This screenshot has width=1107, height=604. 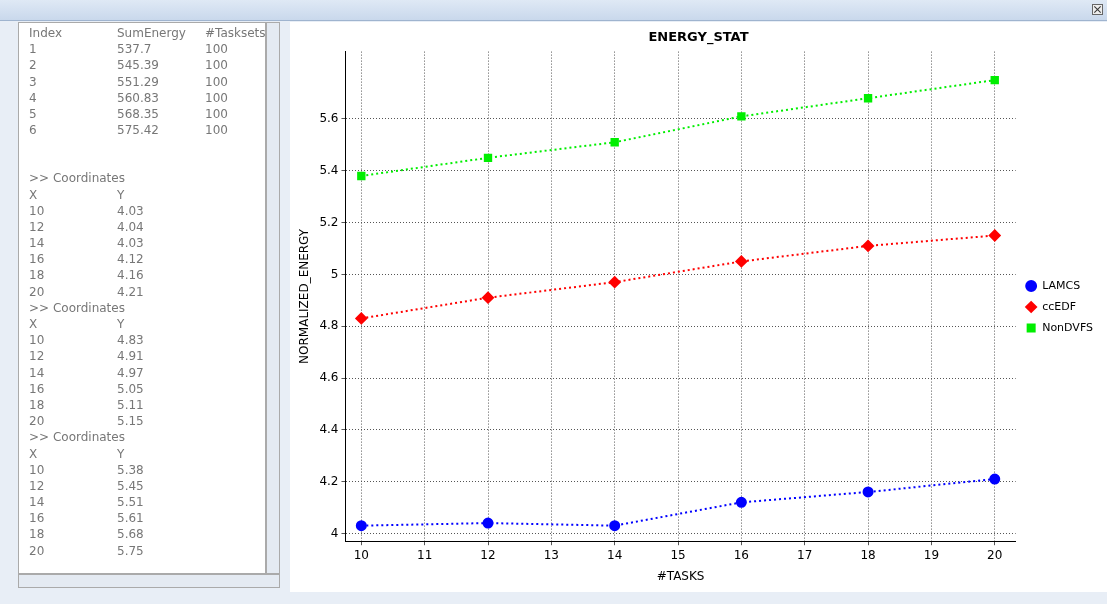 What do you see at coordinates (329, 118) in the screenshot?
I see `y-tick-label: 5.6` at bounding box center [329, 118].